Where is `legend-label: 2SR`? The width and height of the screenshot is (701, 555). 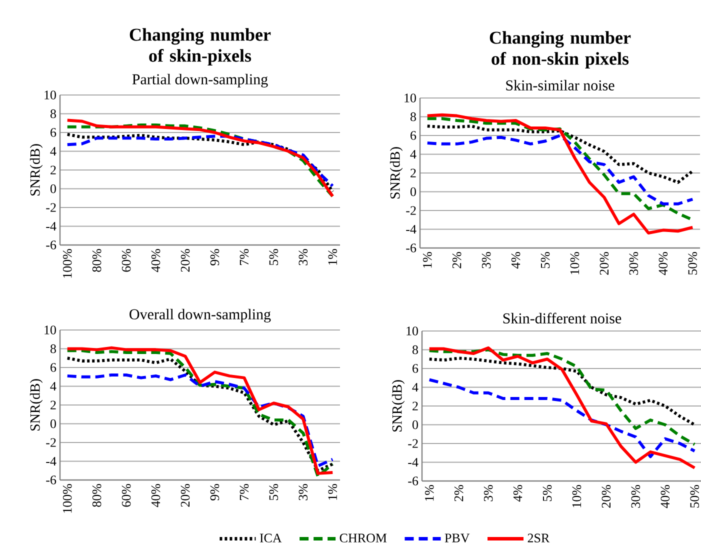
legend-label: 2SR is located at coordinates (539, 538).